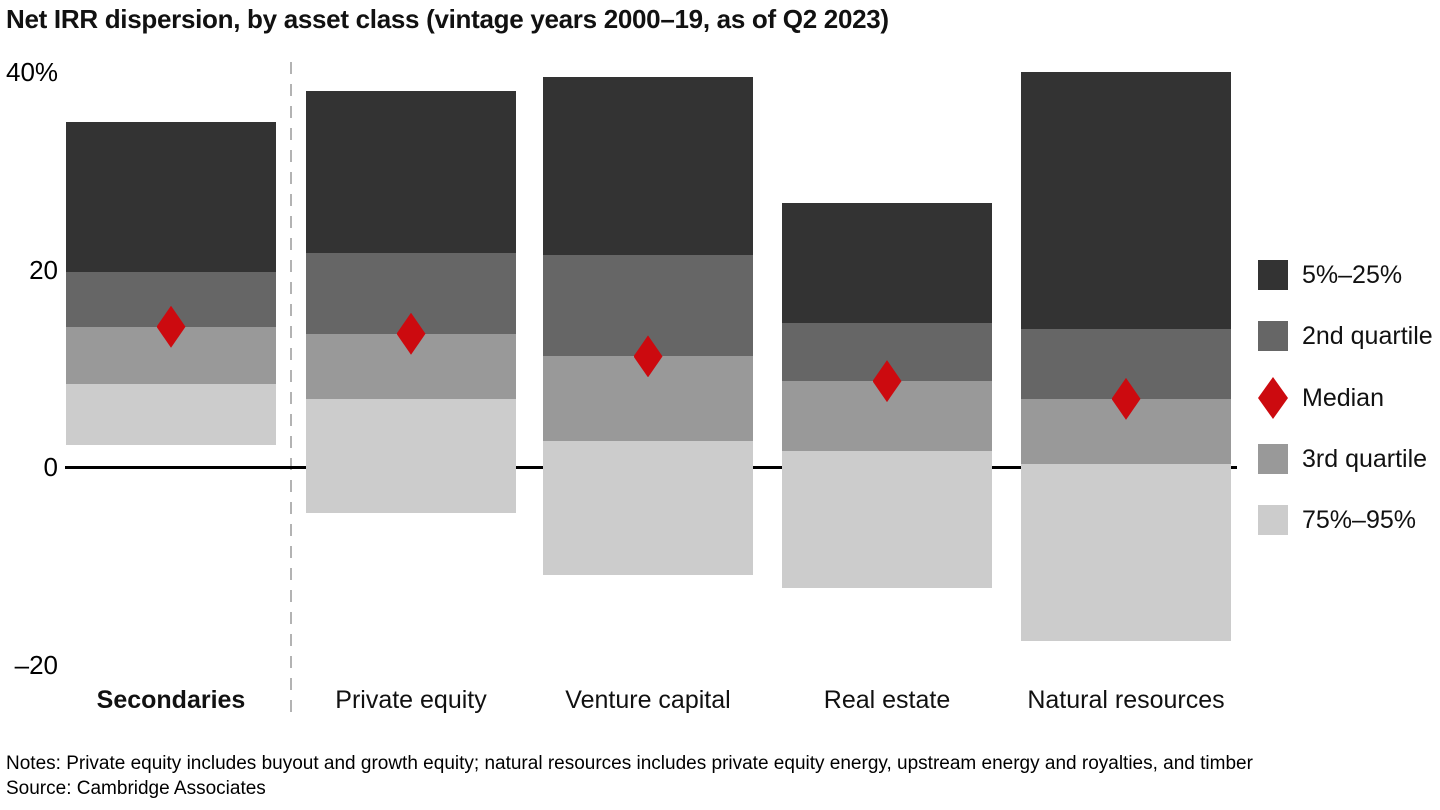 This screenshot has height=810, width=1440. I want to click on y-tick-0: 0, so click(50, 467).